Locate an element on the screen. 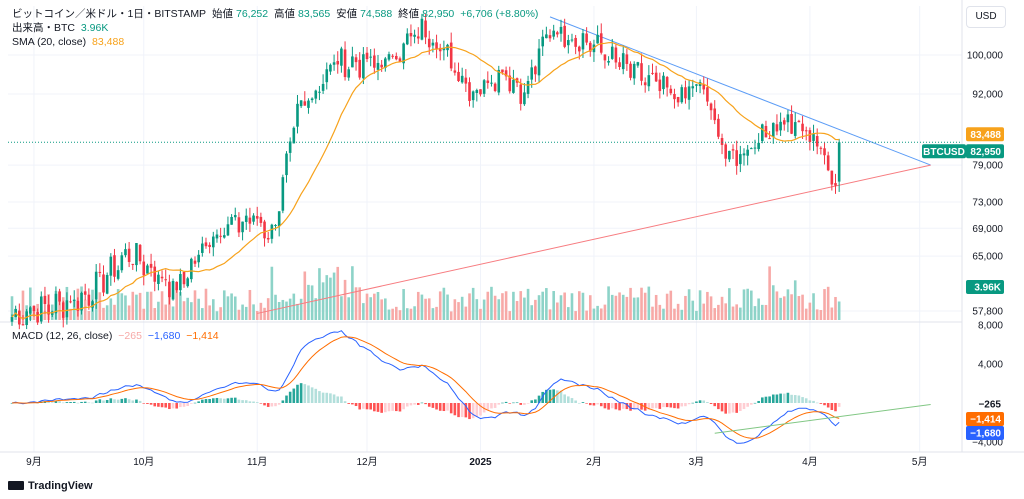 This screenshot has width=1024, height=499. currency-button: USD is located at coordinates (986, 17).